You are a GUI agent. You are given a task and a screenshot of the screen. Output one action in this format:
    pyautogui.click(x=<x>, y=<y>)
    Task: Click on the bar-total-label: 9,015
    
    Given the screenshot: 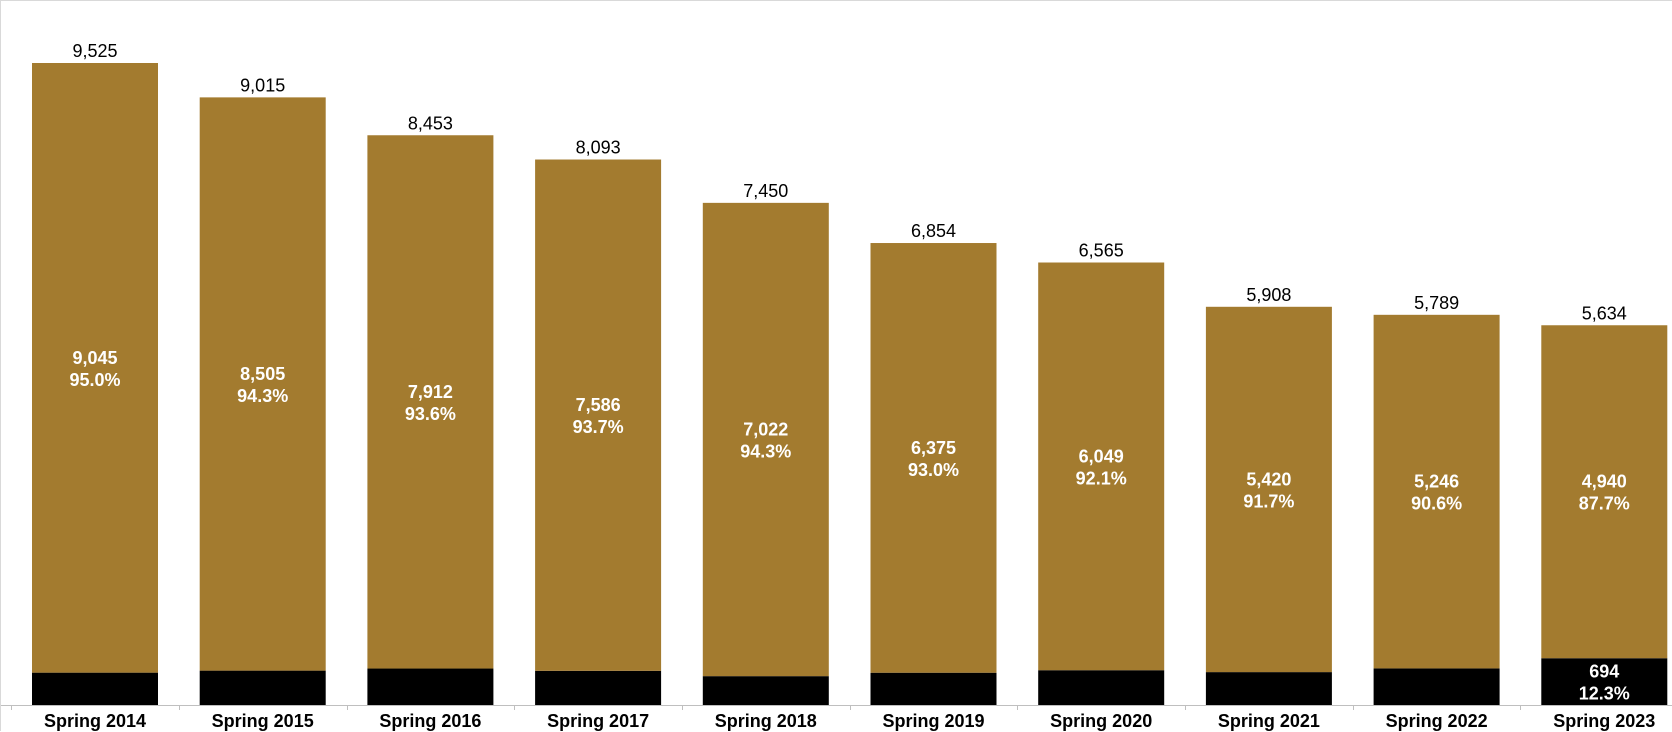 What is the action you would take?
    pyautogui.click(x=262, y=85)
    